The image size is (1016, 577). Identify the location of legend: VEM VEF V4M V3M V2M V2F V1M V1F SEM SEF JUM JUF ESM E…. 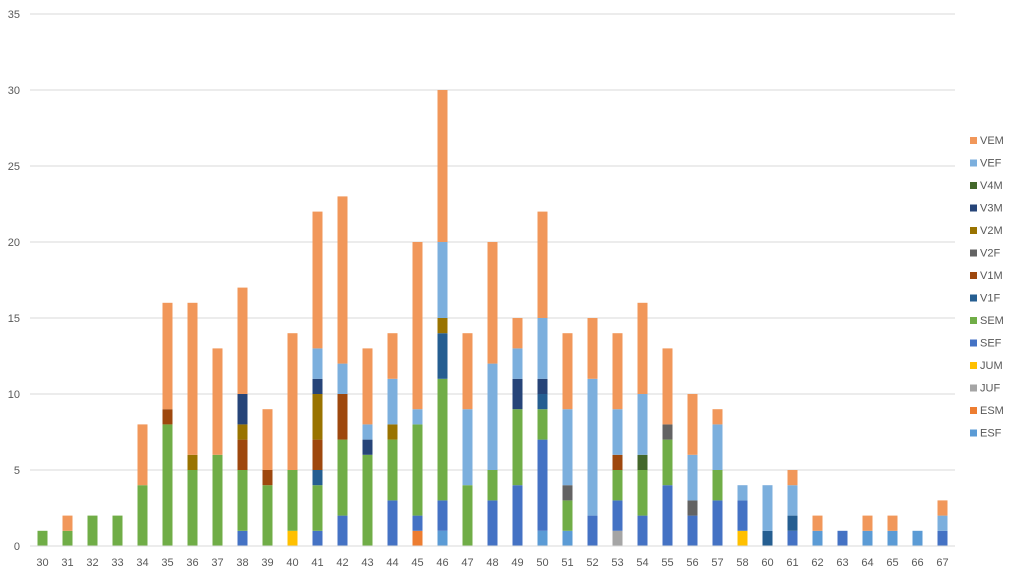
(987, 287).